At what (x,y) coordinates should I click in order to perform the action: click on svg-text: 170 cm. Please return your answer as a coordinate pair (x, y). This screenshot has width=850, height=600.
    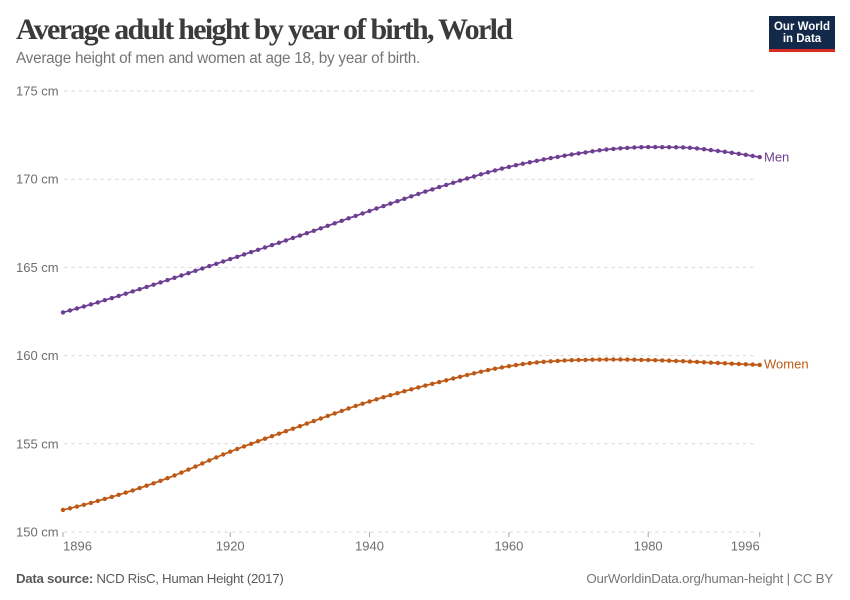
    Looking at the image, I should click on (37, 179).